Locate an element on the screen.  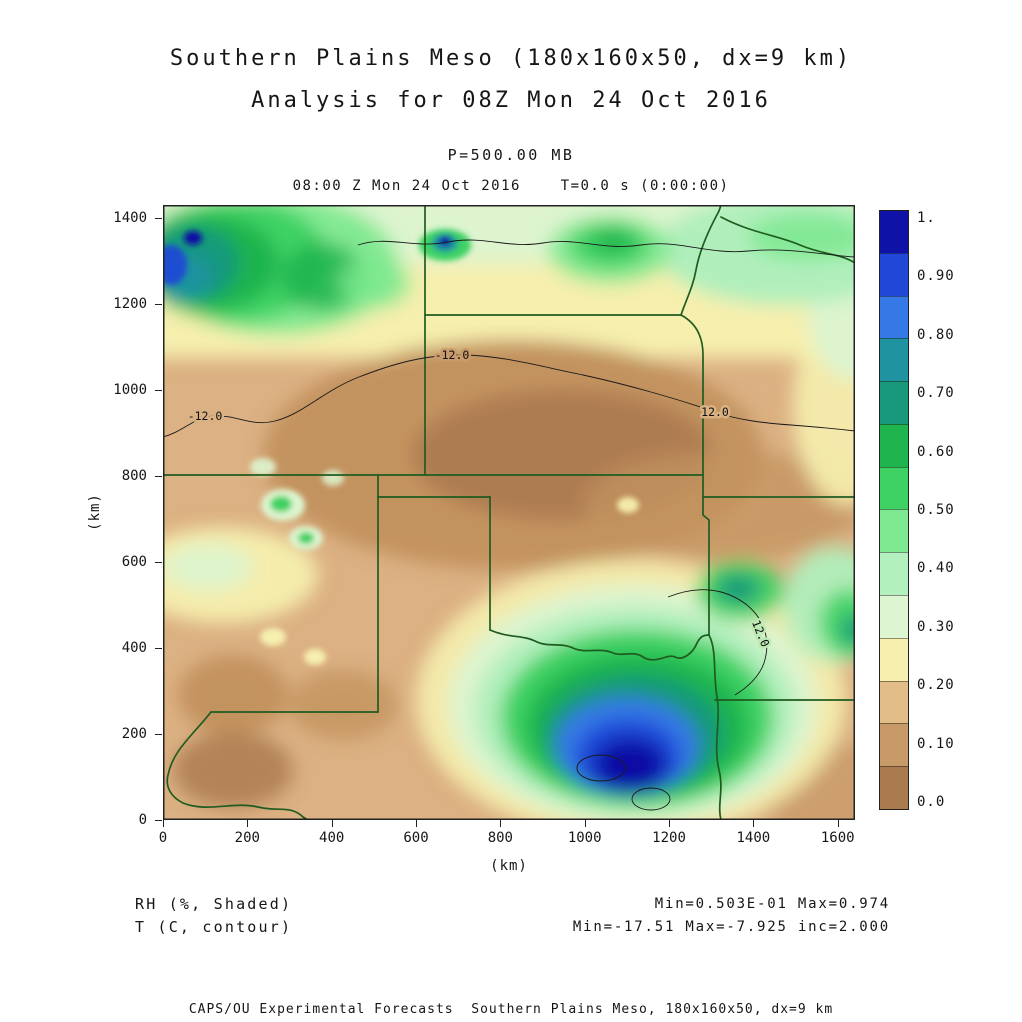
x-axis-unit-label: (km) is located at coordinates (509, 866).